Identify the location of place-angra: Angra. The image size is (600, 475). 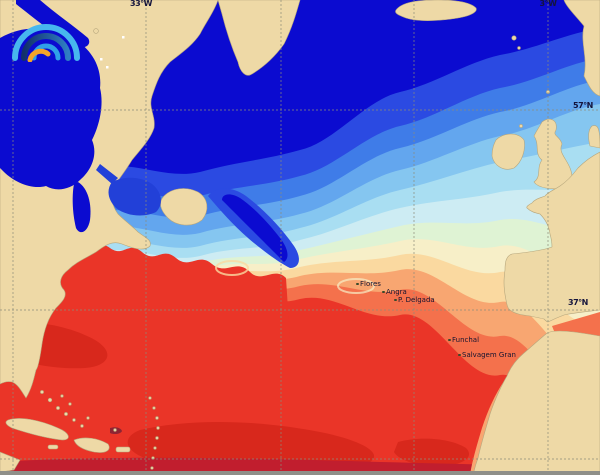
(394, 292).